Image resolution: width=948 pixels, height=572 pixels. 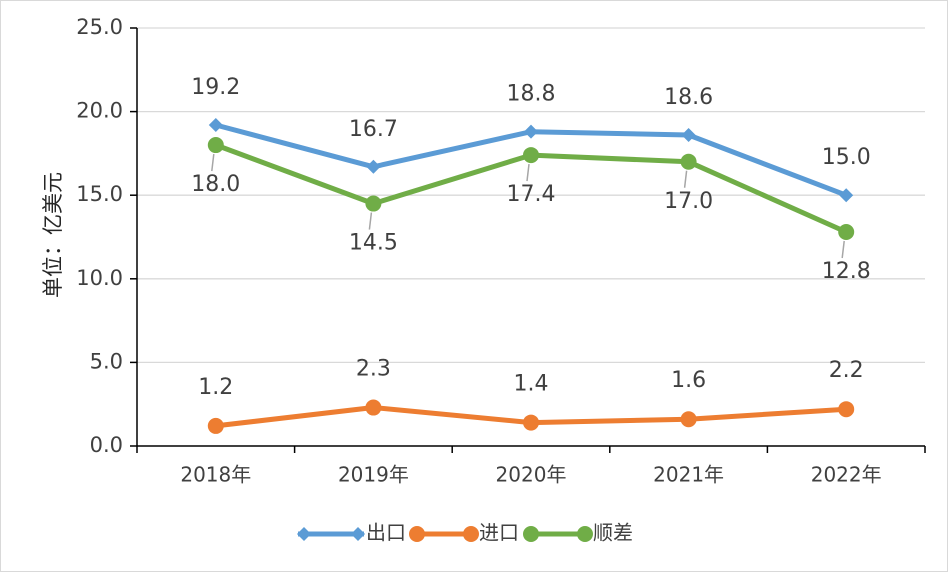 I want to click on data-label: 14.5, so click(x=373, y=243).